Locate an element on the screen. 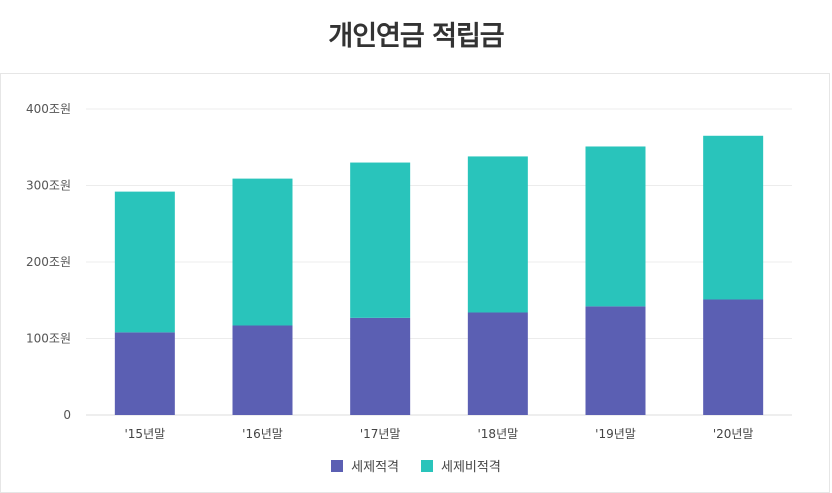  x-tick-label: '15년말 is located at coordinates (145, 434).